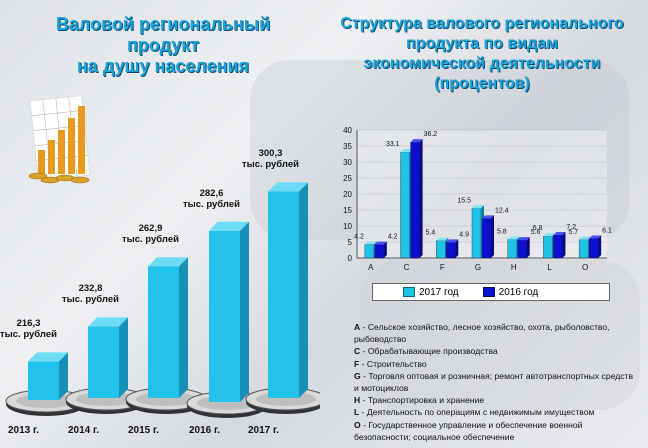  I want to click on note-item: C - Обрабатывающие производства, so click(496, 351).